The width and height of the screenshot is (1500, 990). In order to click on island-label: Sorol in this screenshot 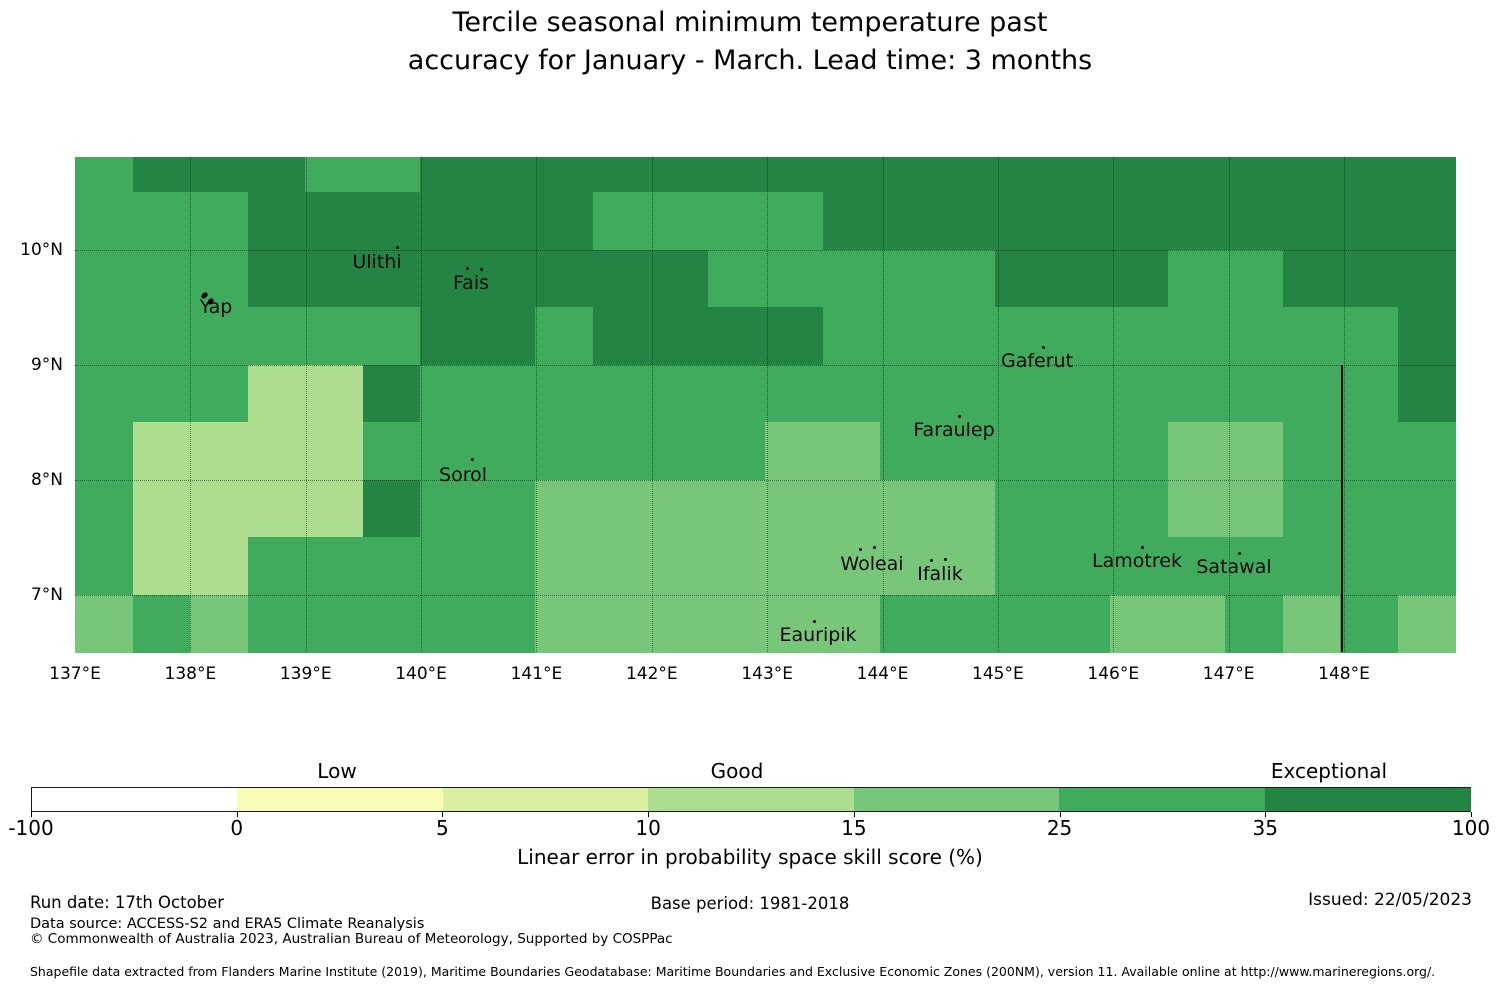, I will do `click(463, 475)`.